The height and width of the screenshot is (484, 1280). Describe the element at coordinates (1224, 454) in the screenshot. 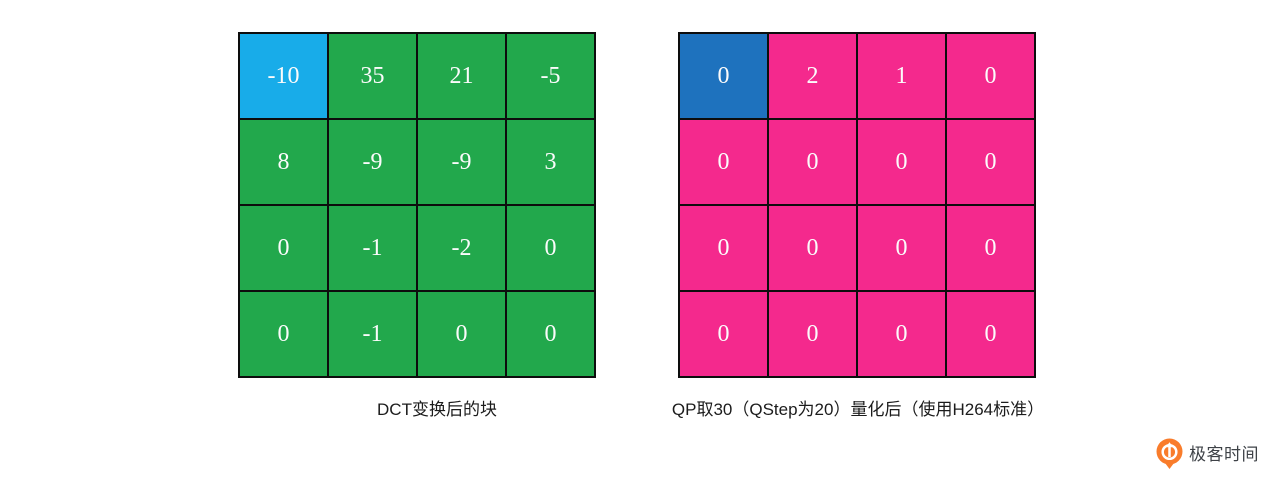

I see `geektime-logo-text: 极客时间` at that location.